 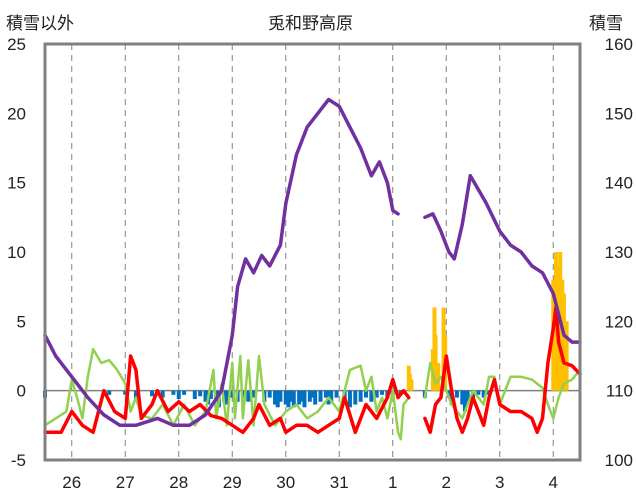 What do you see at coordinates (619, 183) in the screenshot?
I see `y-right-tick-label: 140` at bounding box center [619, 183].